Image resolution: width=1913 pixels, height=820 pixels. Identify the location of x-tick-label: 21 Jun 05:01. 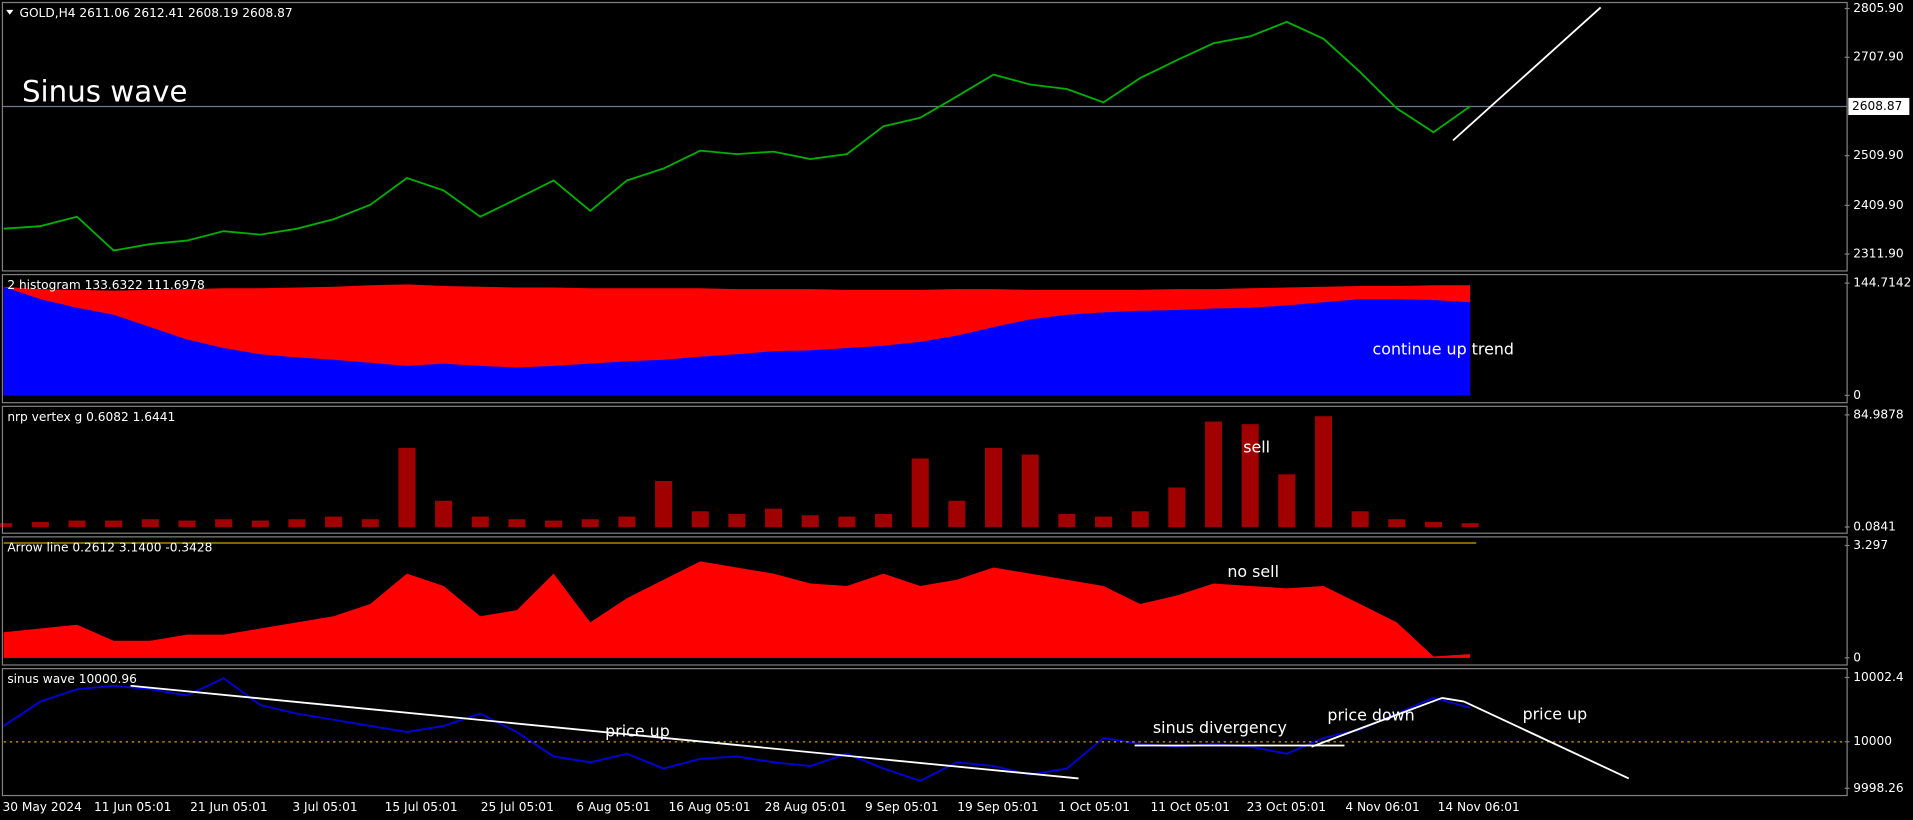
(228, 807).